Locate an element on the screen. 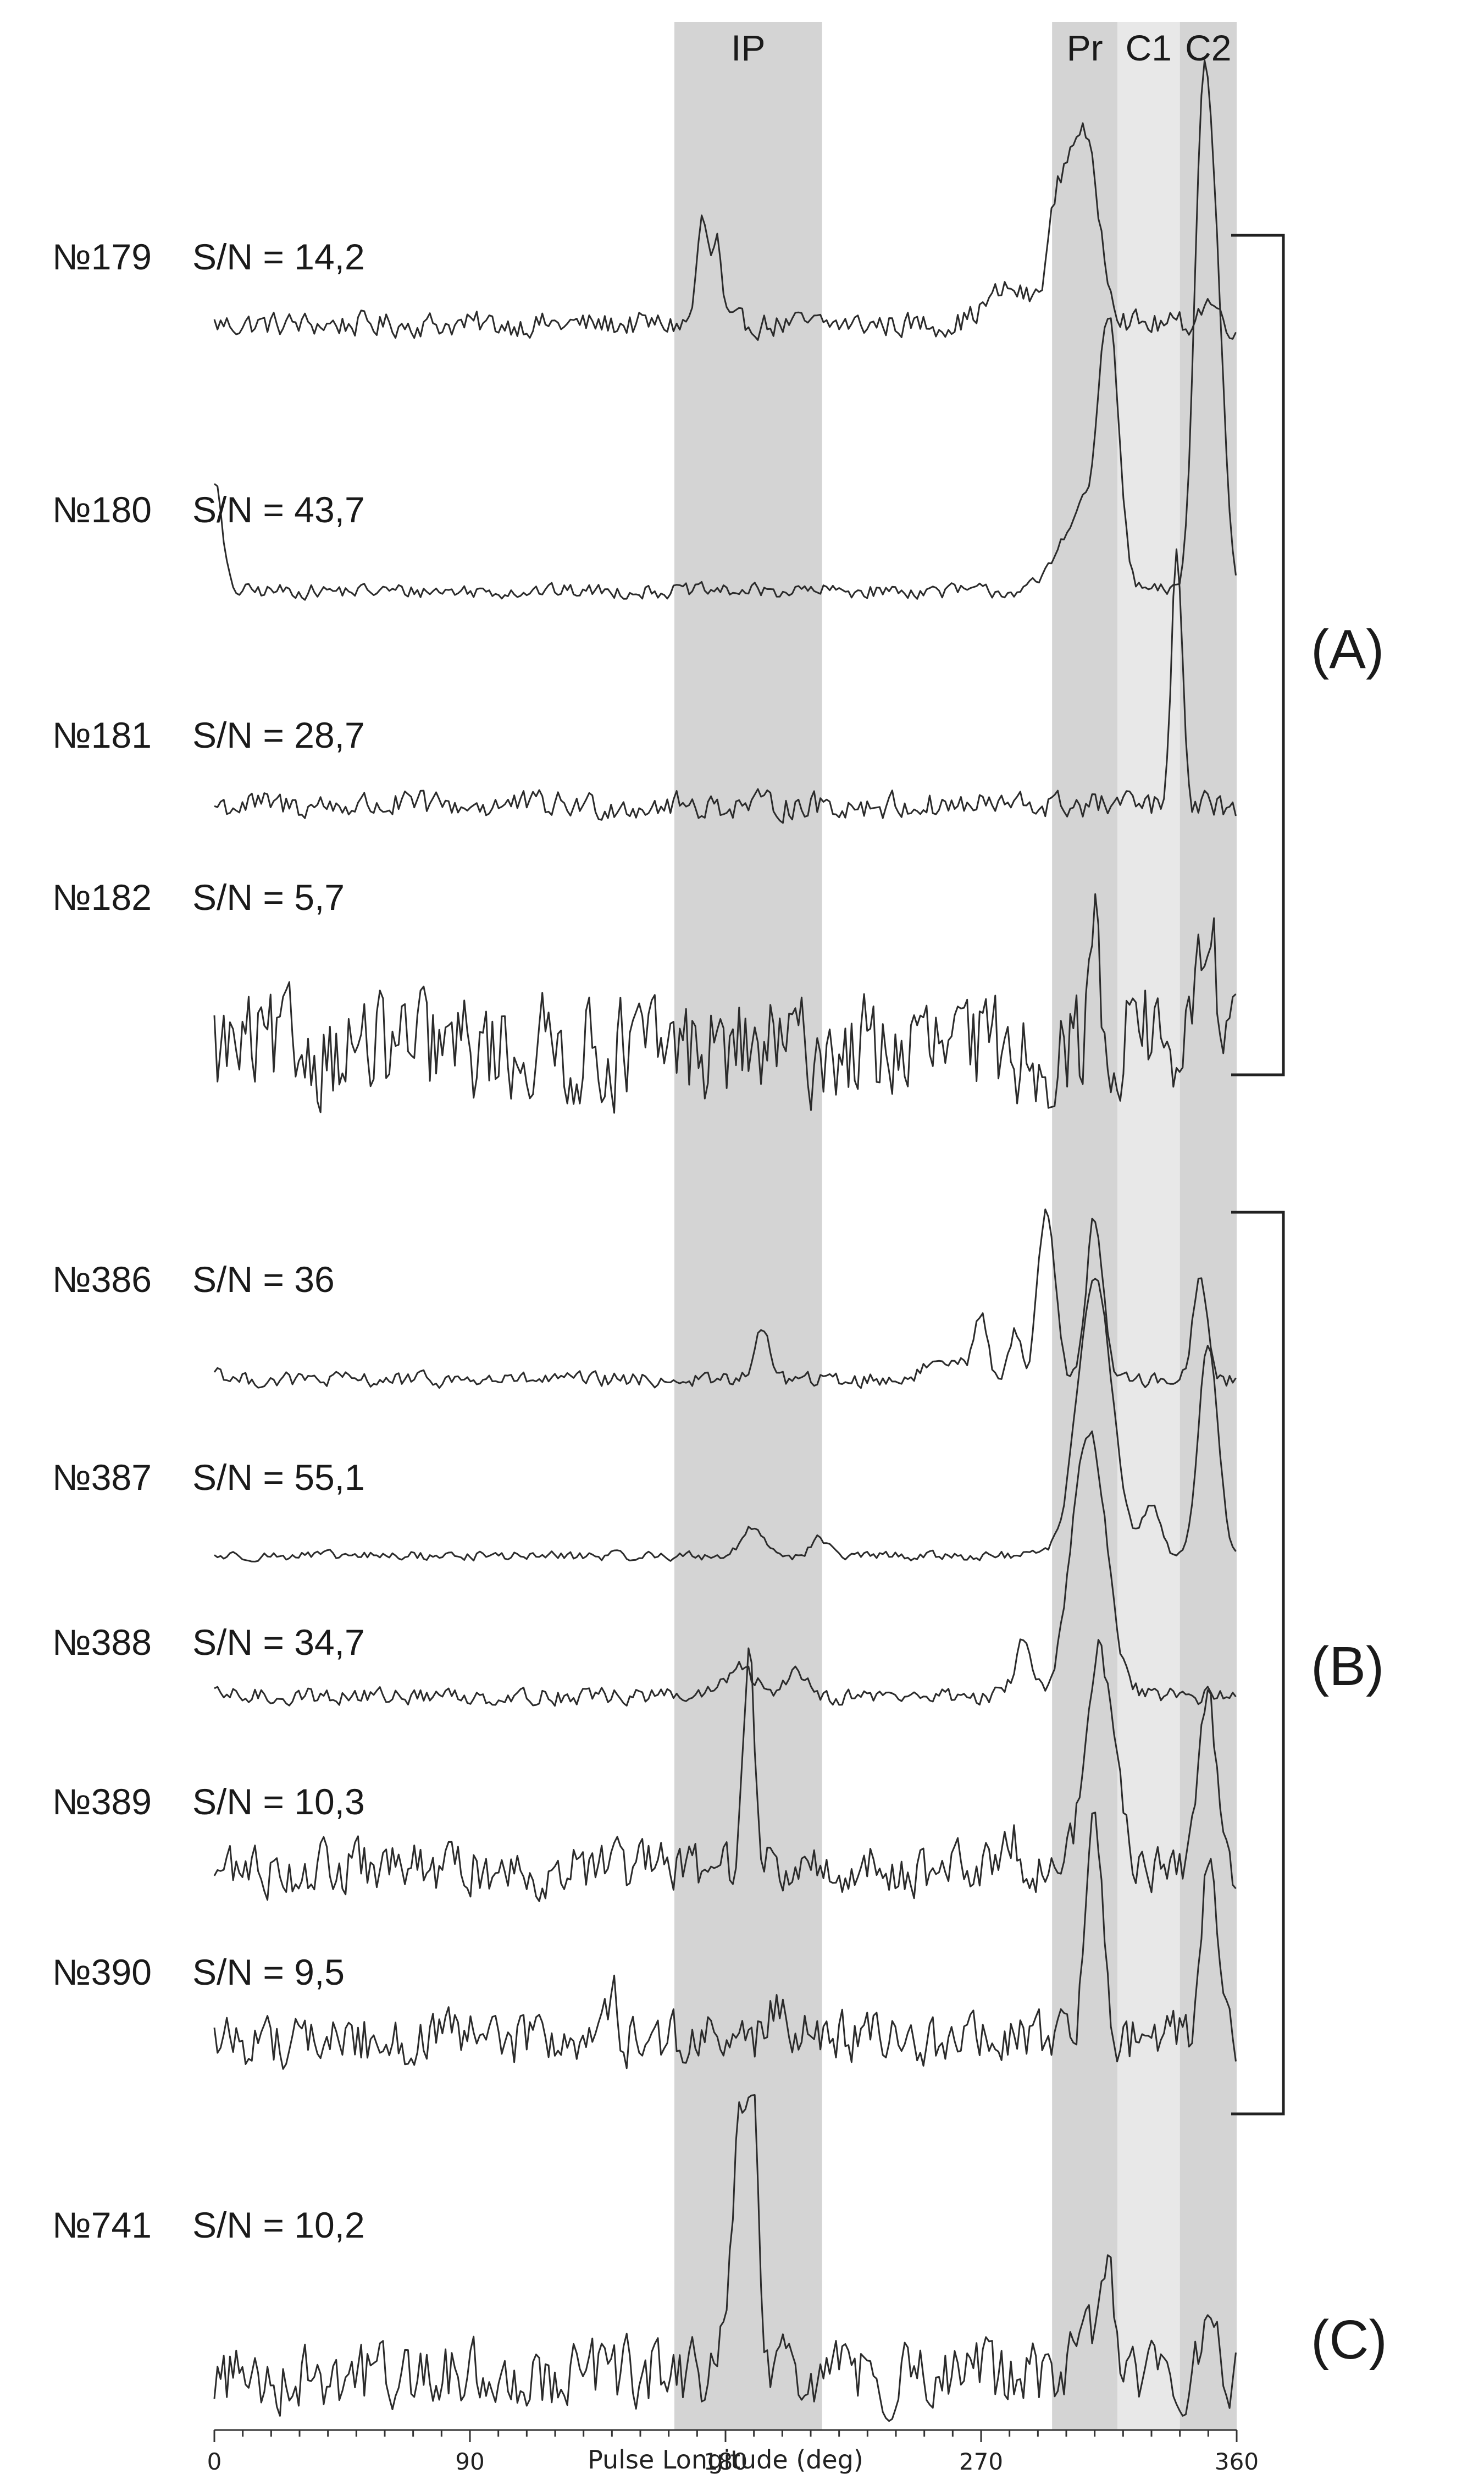 Image resolution: width=1484 pixels, height=2474 pixels. pulse-number-label: №388 is located at coordinates (102, 1643).